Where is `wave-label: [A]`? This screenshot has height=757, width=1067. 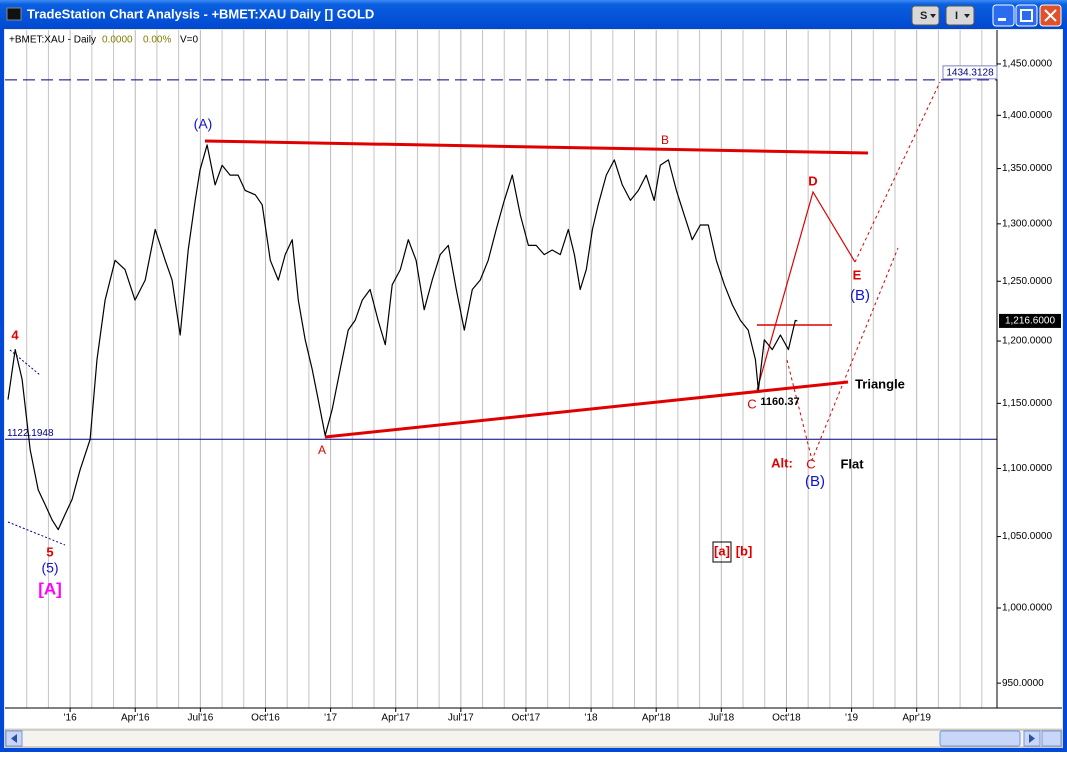
wave-label: [A] is located at coordinates (50, 588).